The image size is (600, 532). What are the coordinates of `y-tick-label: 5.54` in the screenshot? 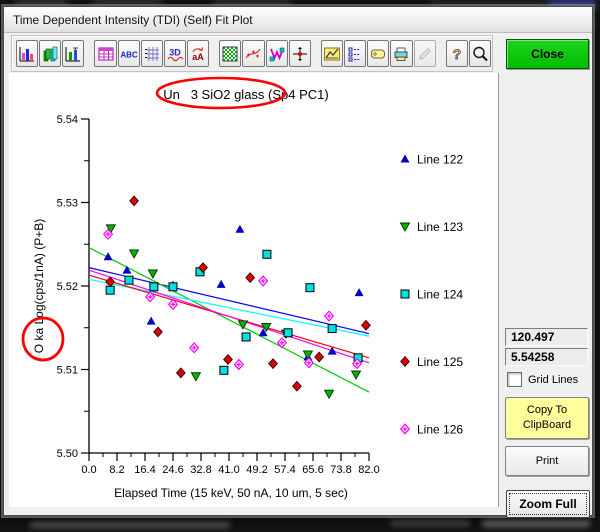 It's located at (67, 120).